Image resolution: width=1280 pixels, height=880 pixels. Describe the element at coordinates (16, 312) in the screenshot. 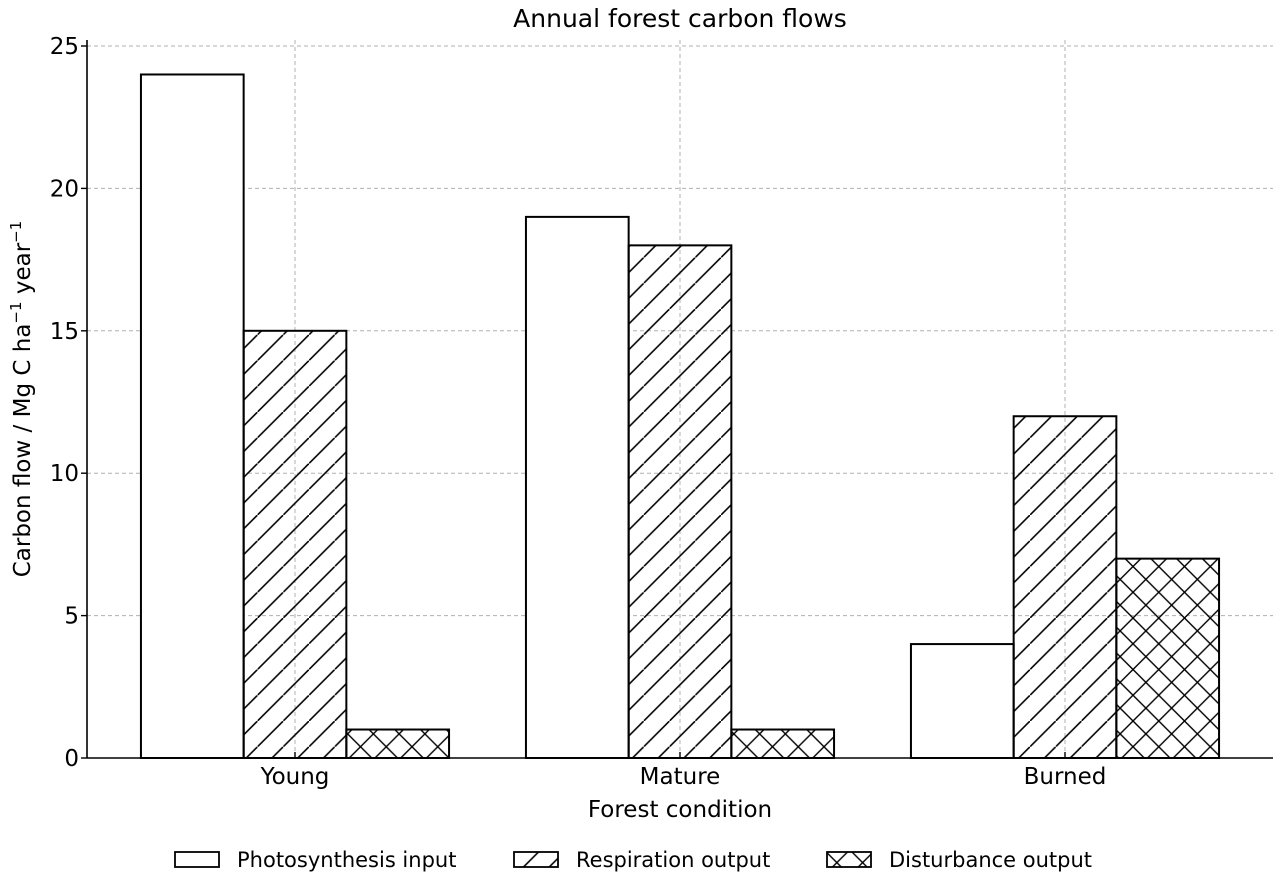

I see `y-axis-label-exponent-1: −1` at that location.